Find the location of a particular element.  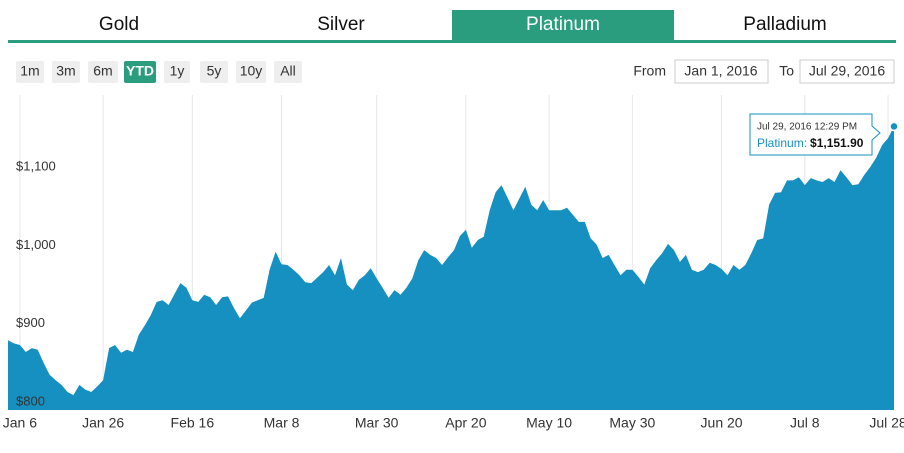

x-tick-label: May 30 is located at coordinates (632, 423).